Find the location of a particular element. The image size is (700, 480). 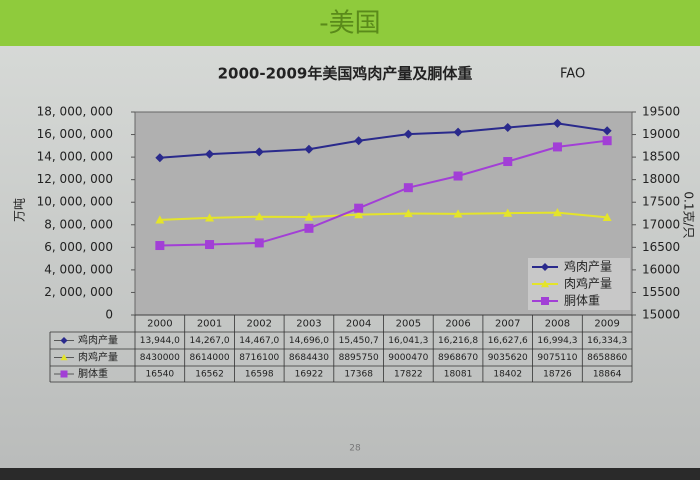

table-cell: 8716100 is located at coordinates (259, 358).